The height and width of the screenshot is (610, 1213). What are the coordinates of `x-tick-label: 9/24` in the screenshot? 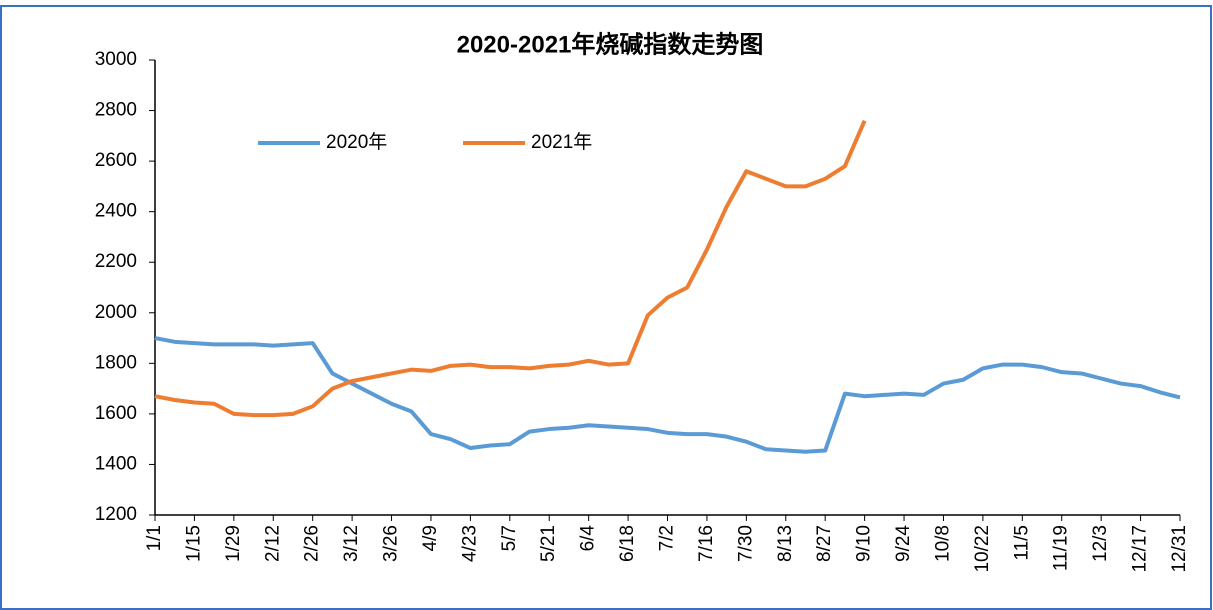 It's located at (903, 543).